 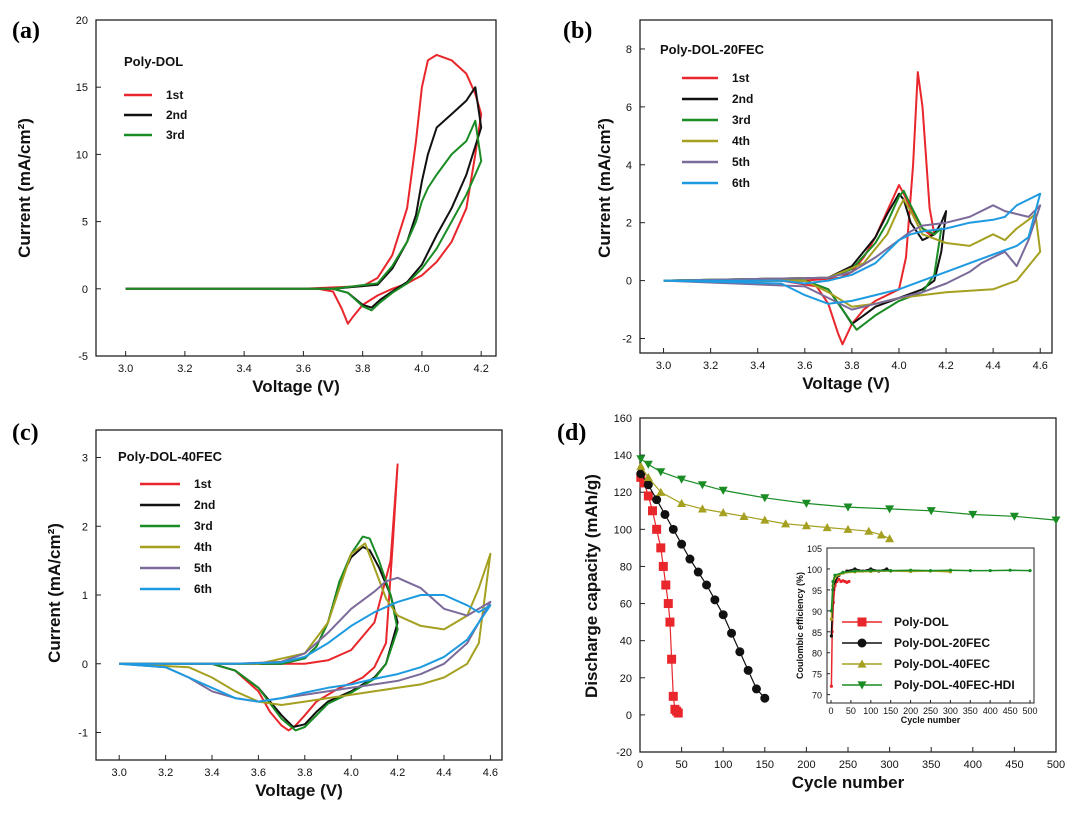 I want to click on inset-background, so click(x=911, y=643).